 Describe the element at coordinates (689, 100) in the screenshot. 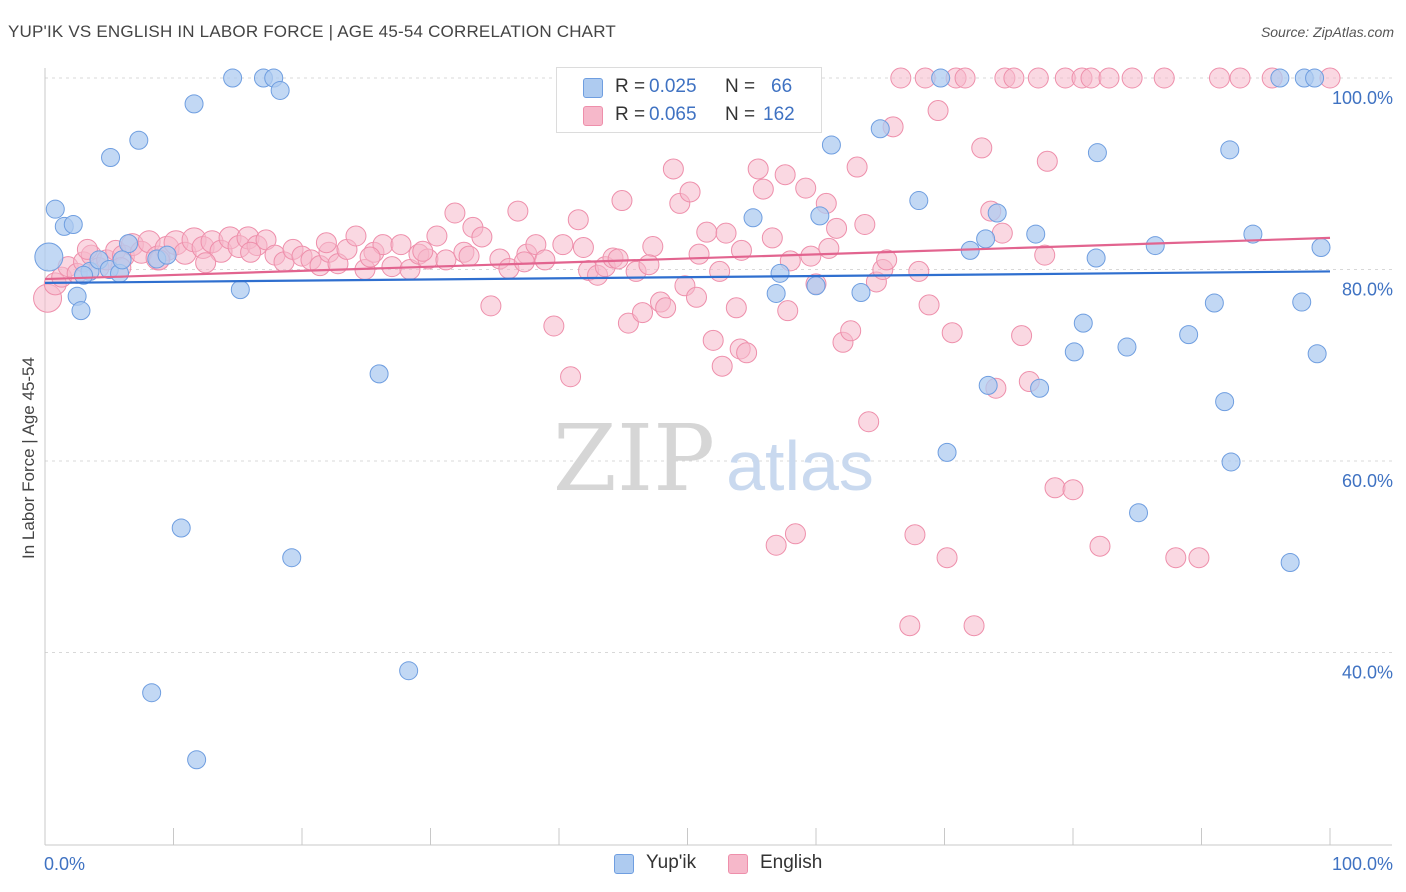

I see `stats-legend: R = 0.025 N = 66 R = 0.065 N = 162` at that location.